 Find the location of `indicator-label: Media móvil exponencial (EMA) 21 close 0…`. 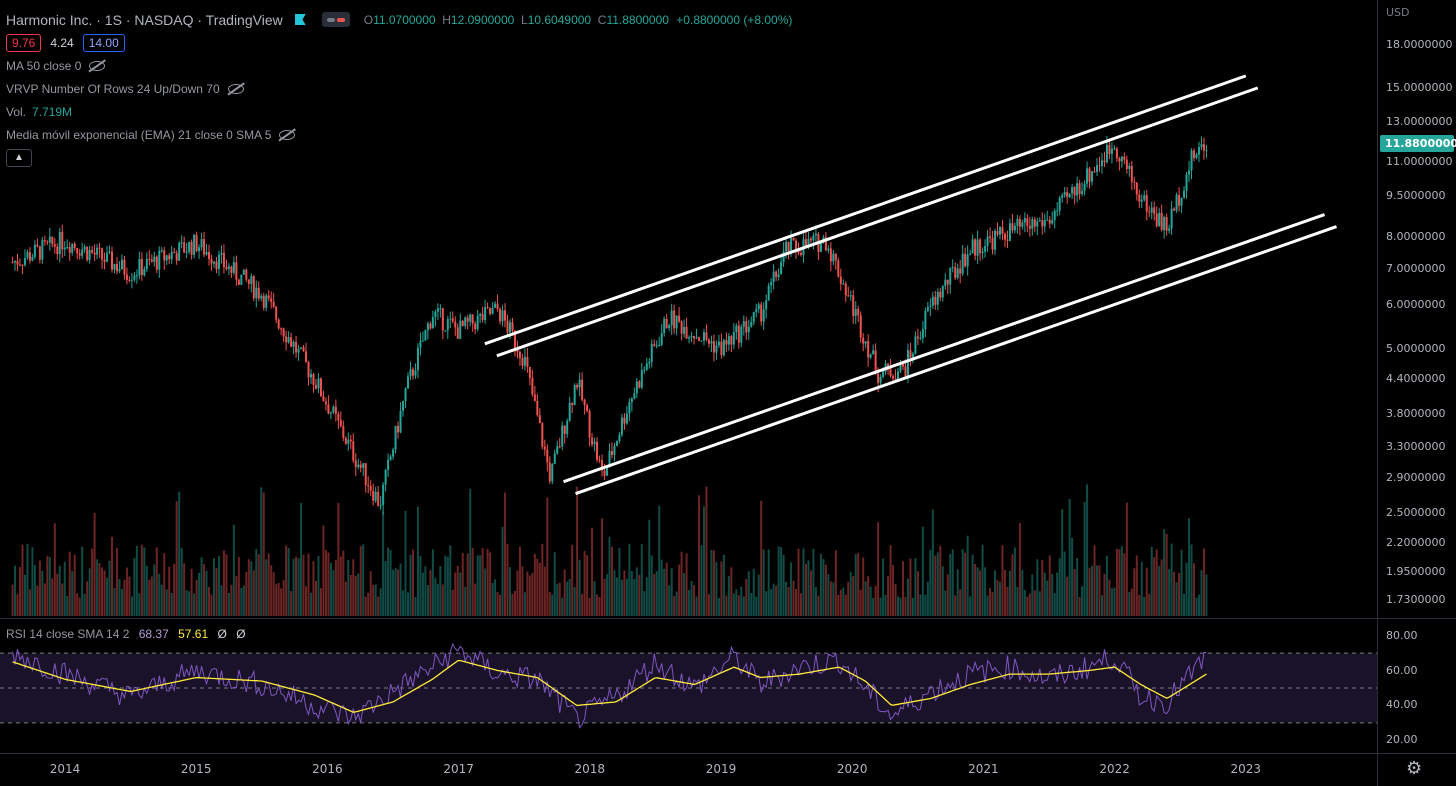

indicator-label: Media móvil exponencial (EMA) 21 close 0… is located at coordinates (139, 134).